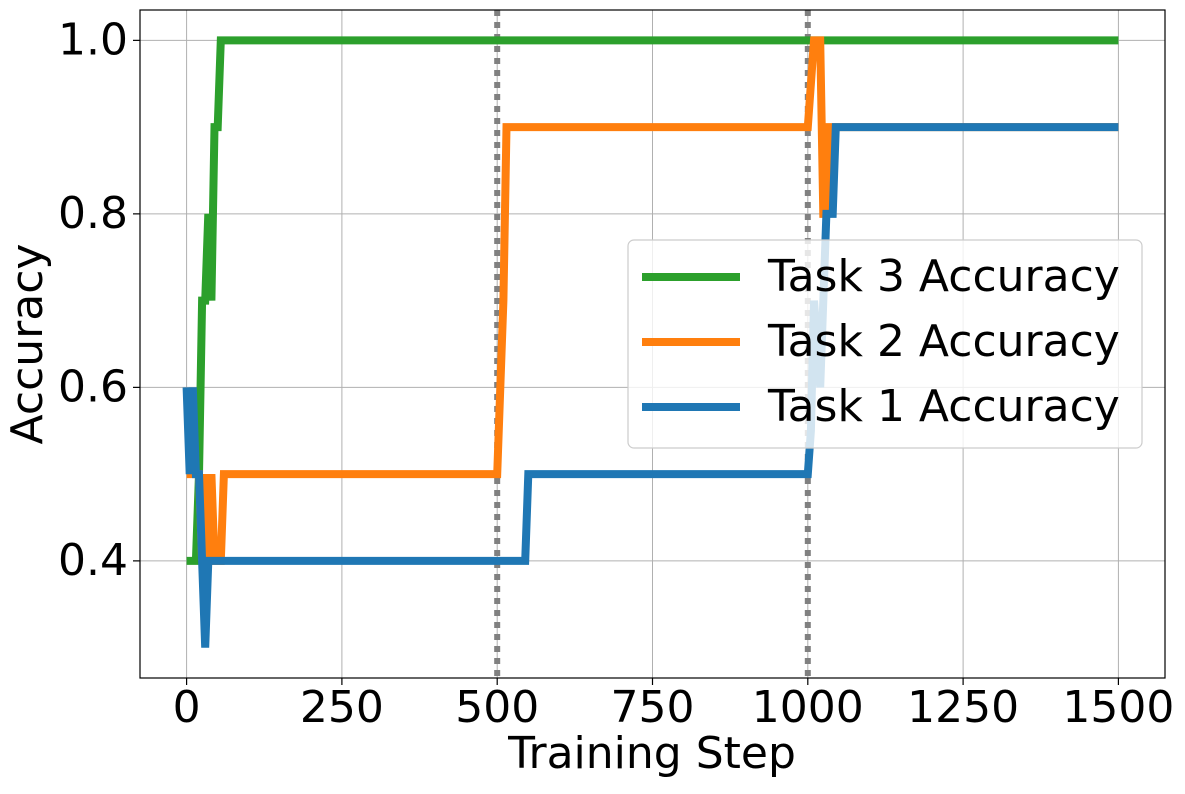 The height and width of the screenshot is (794, 1185). I want to click on legend-label: Task 3 Accuracy, so click(943, 276).